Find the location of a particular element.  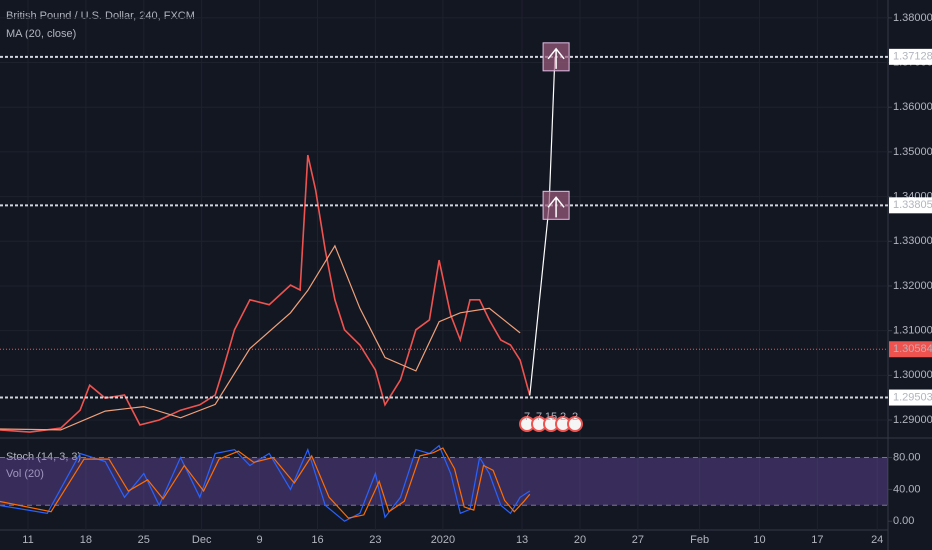

y-tick-label: 80.00 is located at coordinates (907, 457).